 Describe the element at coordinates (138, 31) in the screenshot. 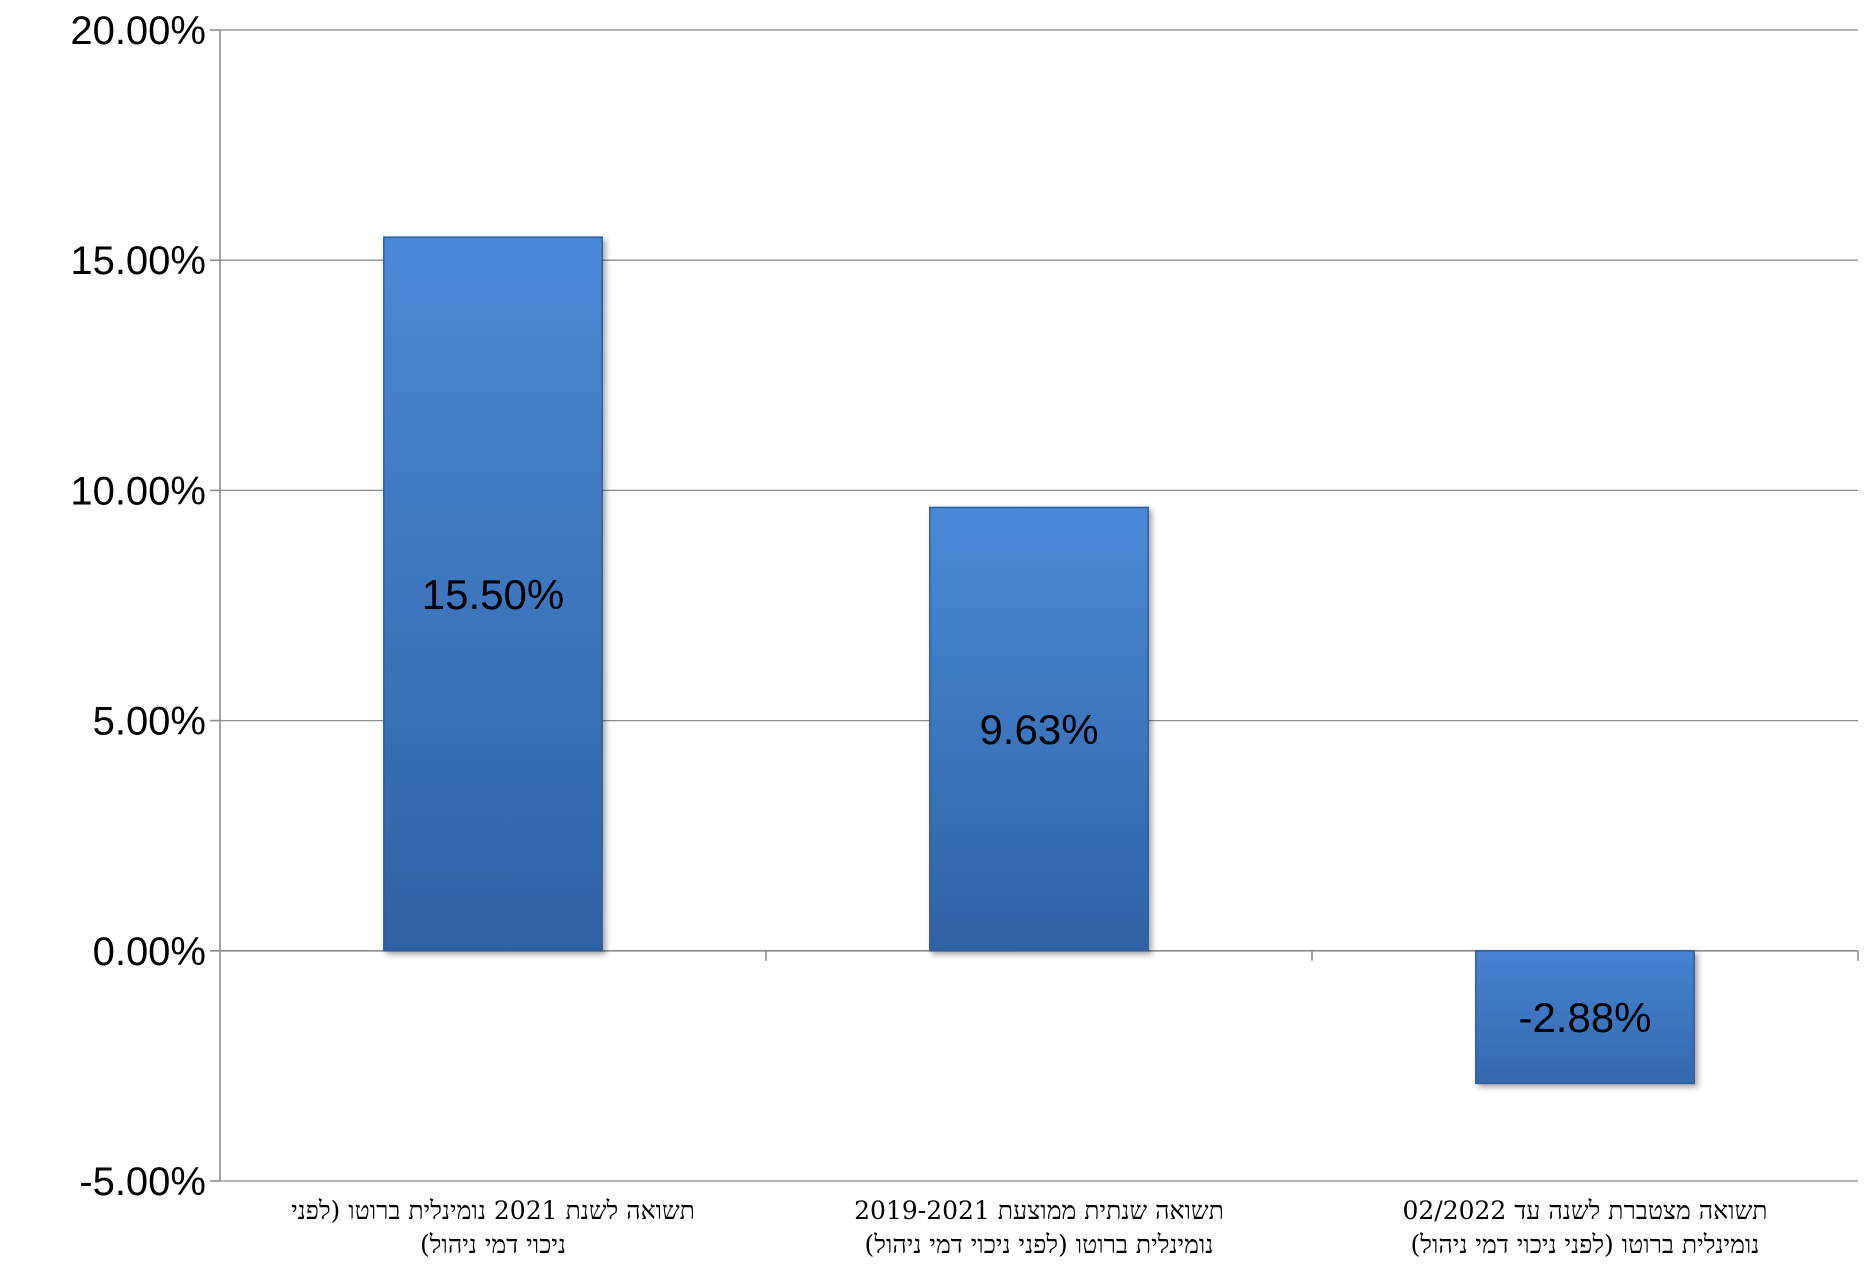

I see `y-tick-label: 20.00%` at that location.